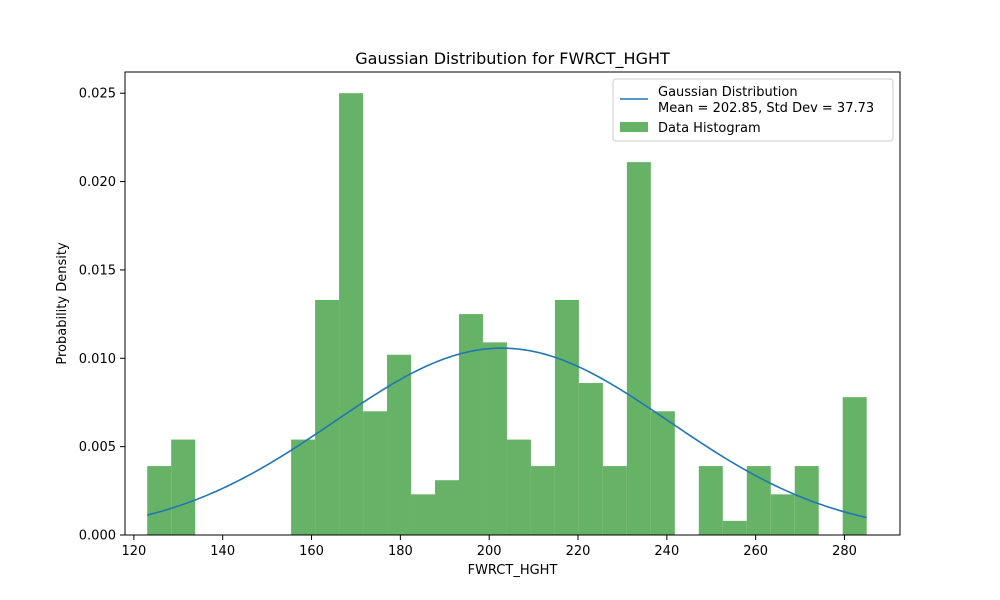 The width and height of the screenshot is (1000, 600). Describe the element at coordinates (222, 551) in the screenshot. I see `x-tick-label: 140` at that location.